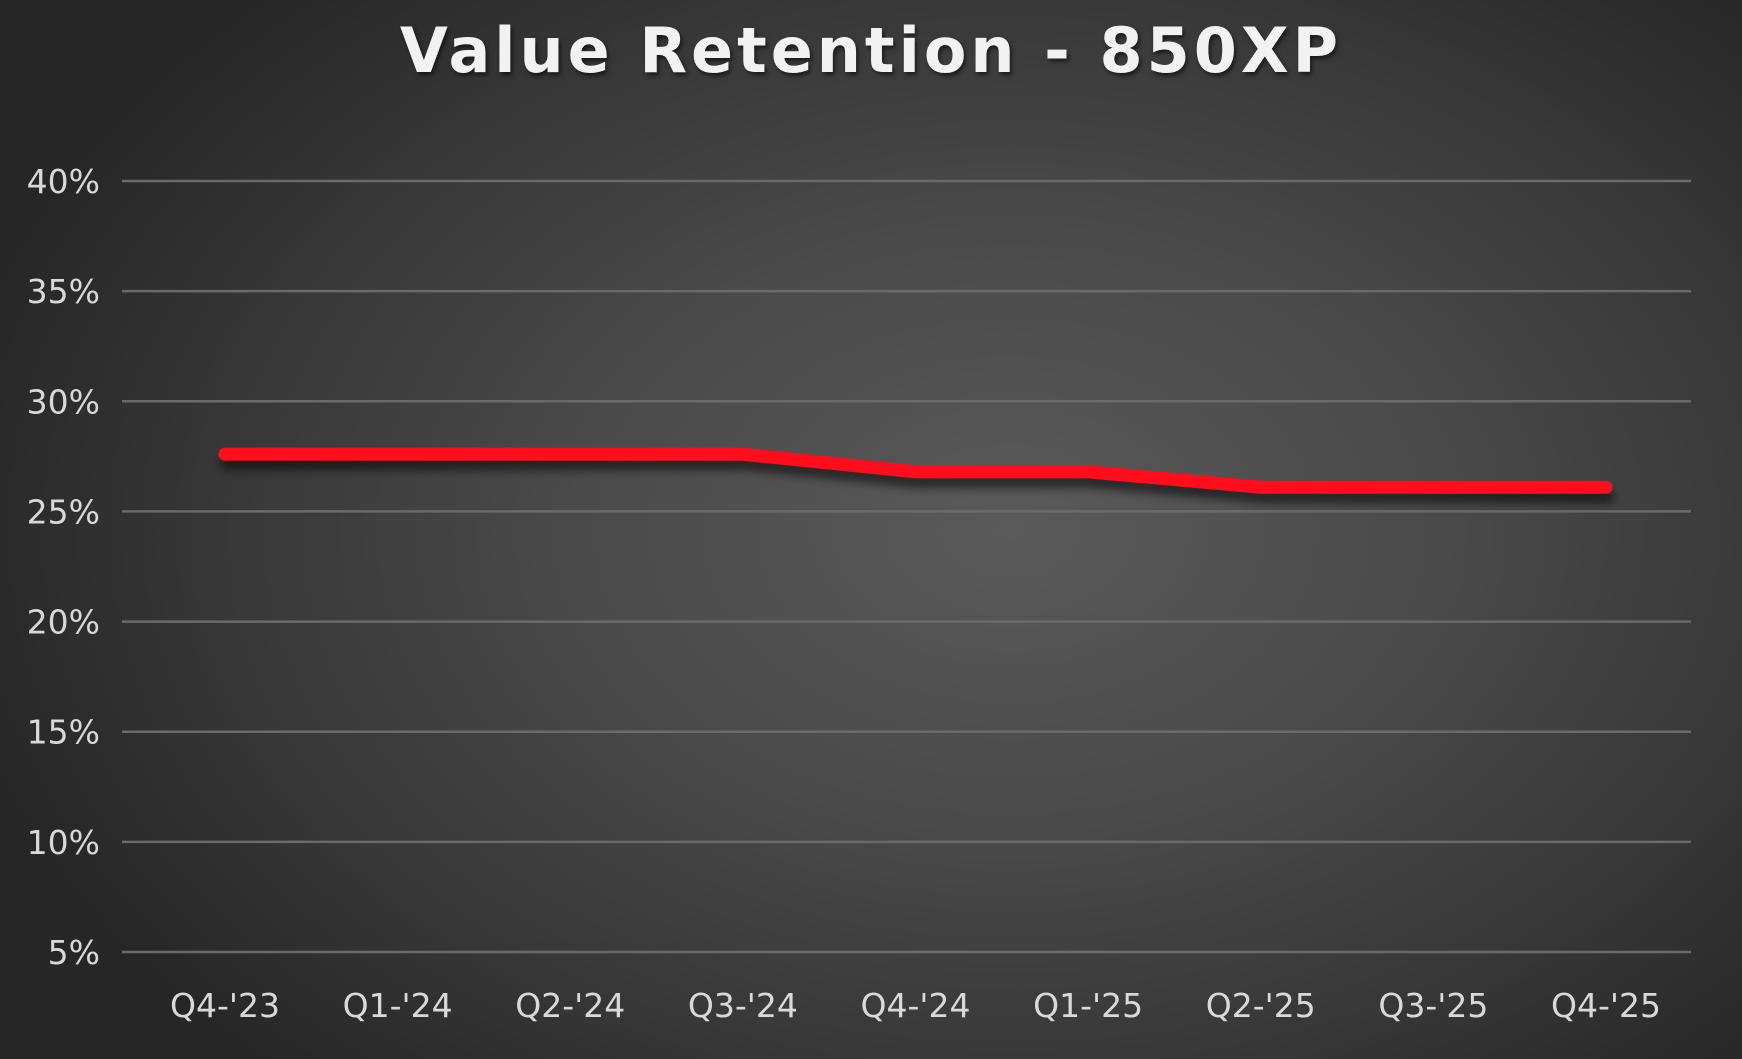 The height and width of the screenshot is (1059, 1742). I want to click on x-tick-label: Q4-'25, so click(1606, 1005).